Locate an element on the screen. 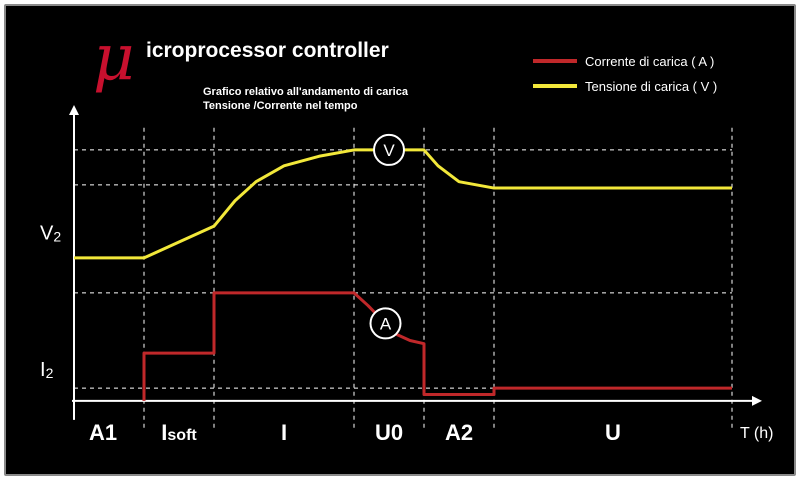 The image size is (800, 479). y-tick-label-1: I2 is located at coordinates (47, 370).